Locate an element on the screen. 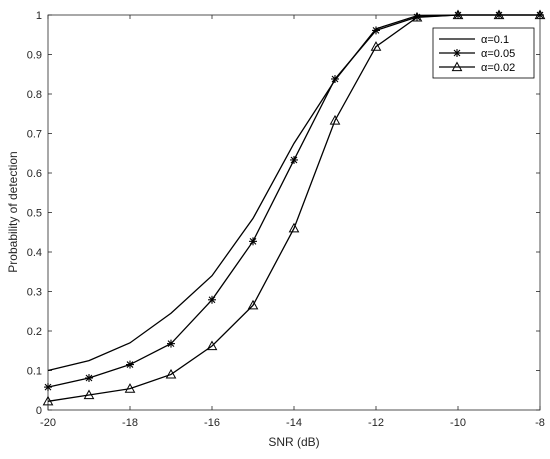 This screenshot has height=459, width=550. legend-label: α=0.02 is located at coordinates (498, 68).